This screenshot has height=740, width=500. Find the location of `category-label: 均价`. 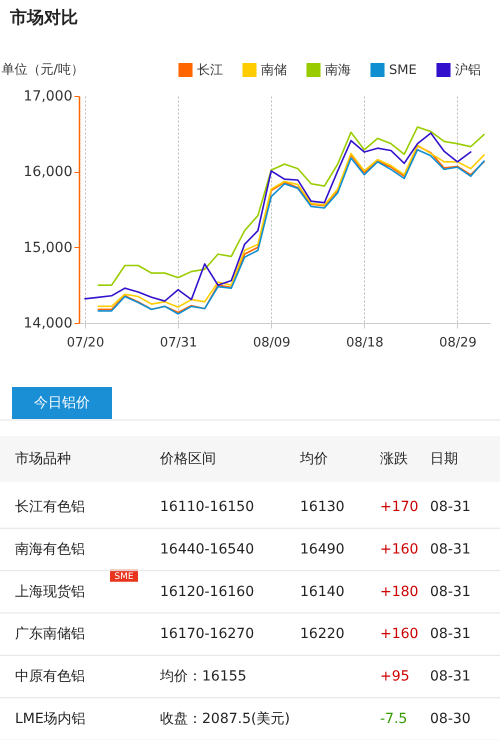

category-label: 均价 is located at coordinates (313, 459).